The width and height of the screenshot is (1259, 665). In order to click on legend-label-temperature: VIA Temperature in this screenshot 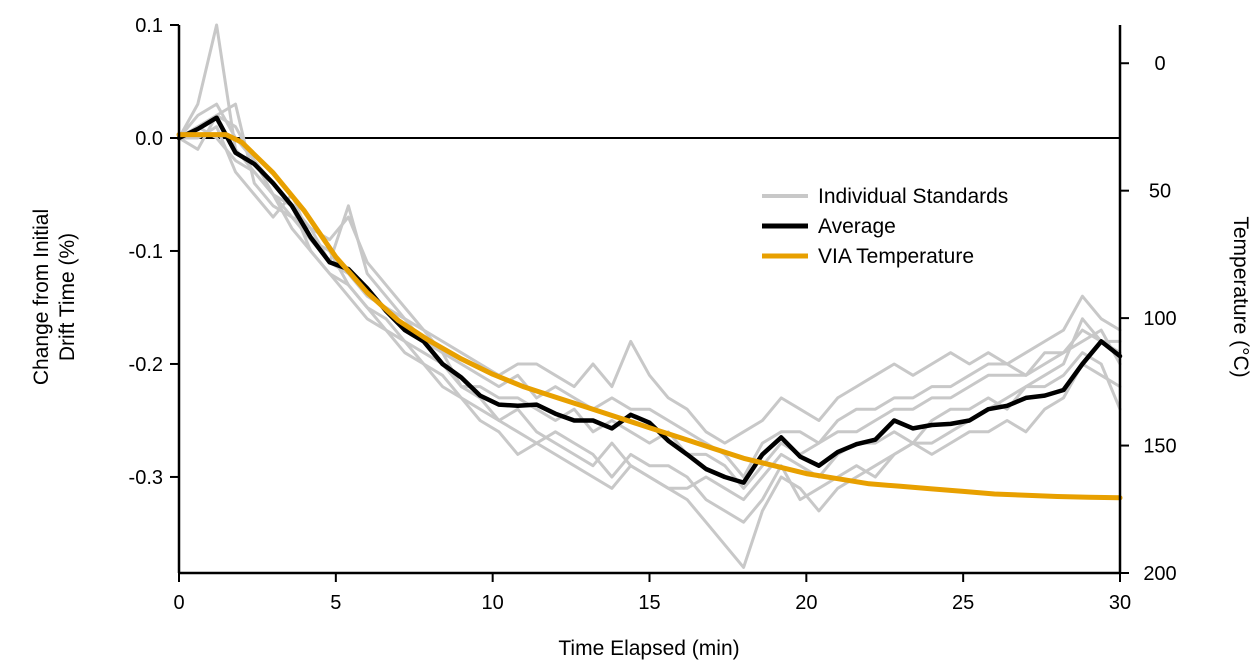, I will do `click(896, 256)`.